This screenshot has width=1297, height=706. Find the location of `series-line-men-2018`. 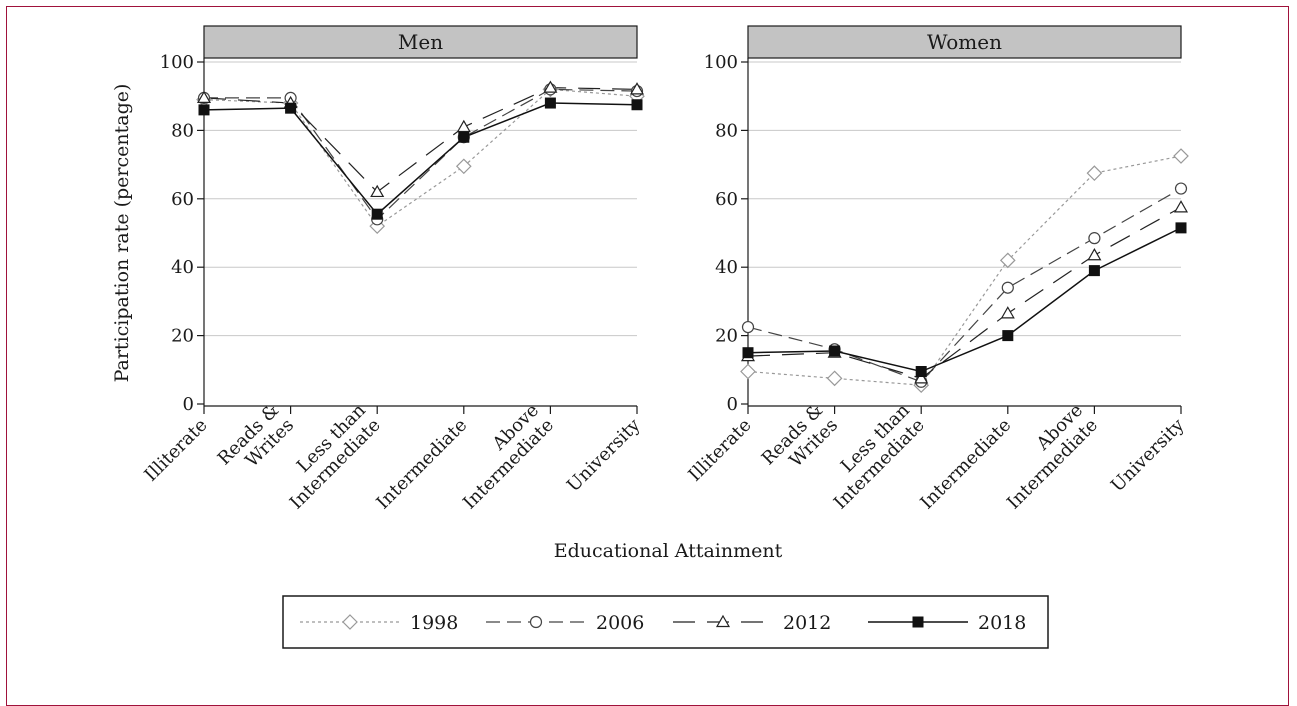

series-line-men-2018 is located at coordinates (420, 159).